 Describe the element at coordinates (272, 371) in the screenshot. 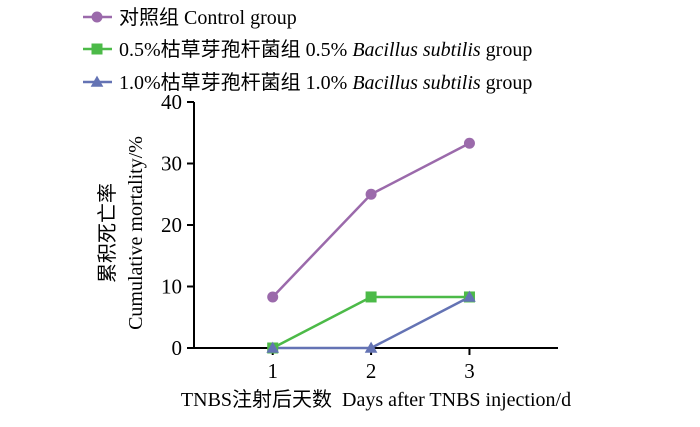

I see `x-tick-label: 1` at that location.